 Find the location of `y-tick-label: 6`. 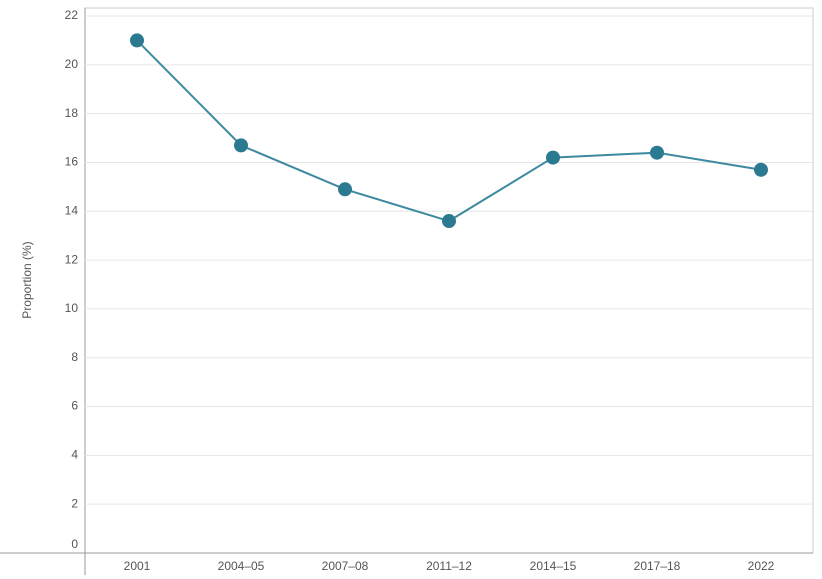

y-tick-label: 6 is located at coordinates (74, 406).